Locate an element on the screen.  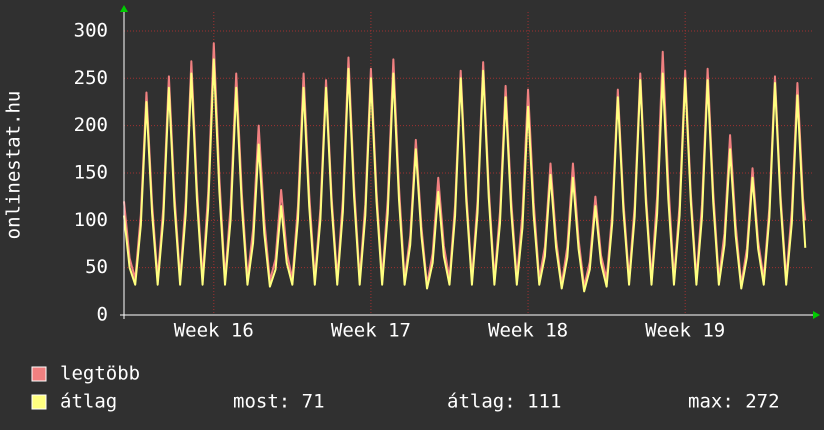
x-axis-arrow is located at coordinates (816, 315).